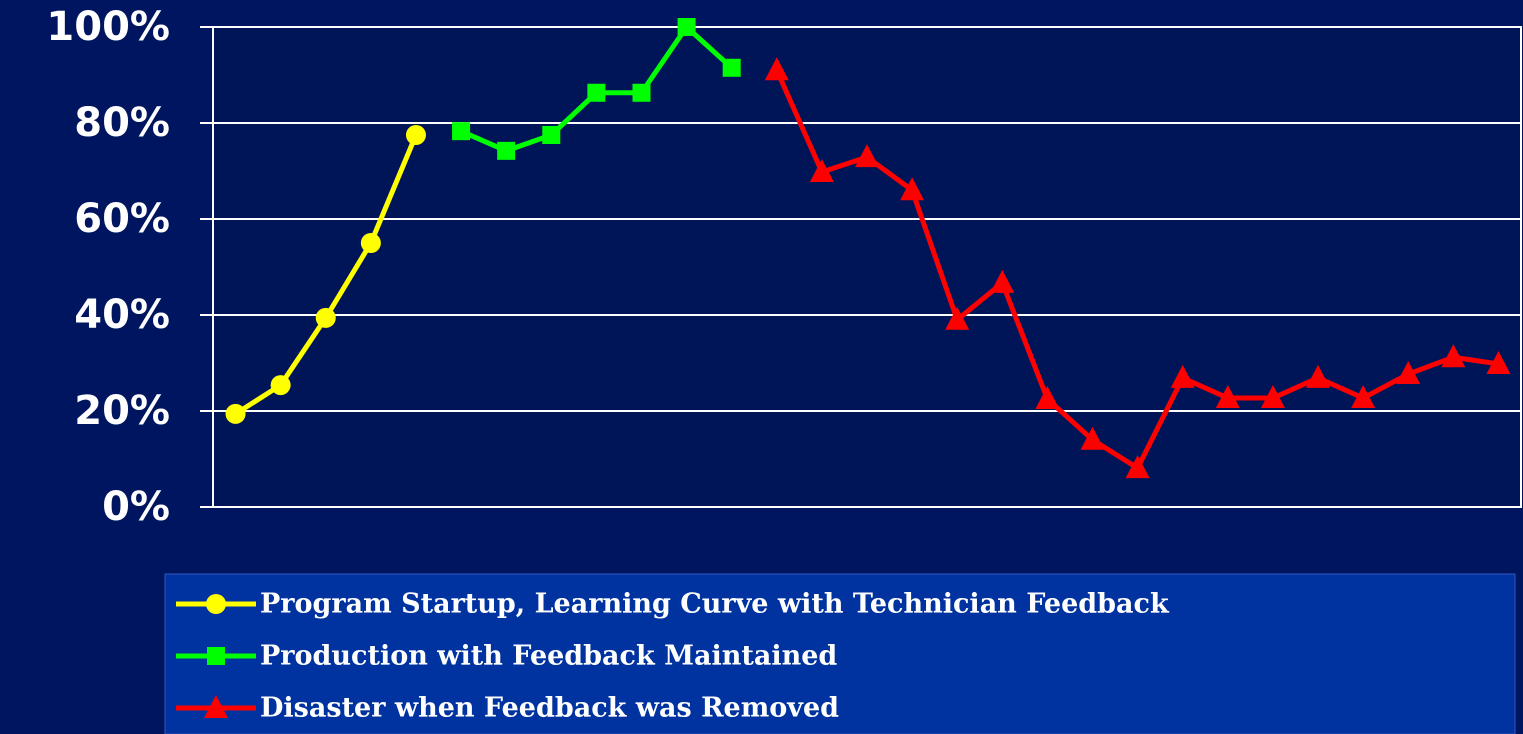 The image size is (1523, 734). Describe the element at coordinates (122, 219) in the screenshot. I see `y-tick-label: 60%` at that location.